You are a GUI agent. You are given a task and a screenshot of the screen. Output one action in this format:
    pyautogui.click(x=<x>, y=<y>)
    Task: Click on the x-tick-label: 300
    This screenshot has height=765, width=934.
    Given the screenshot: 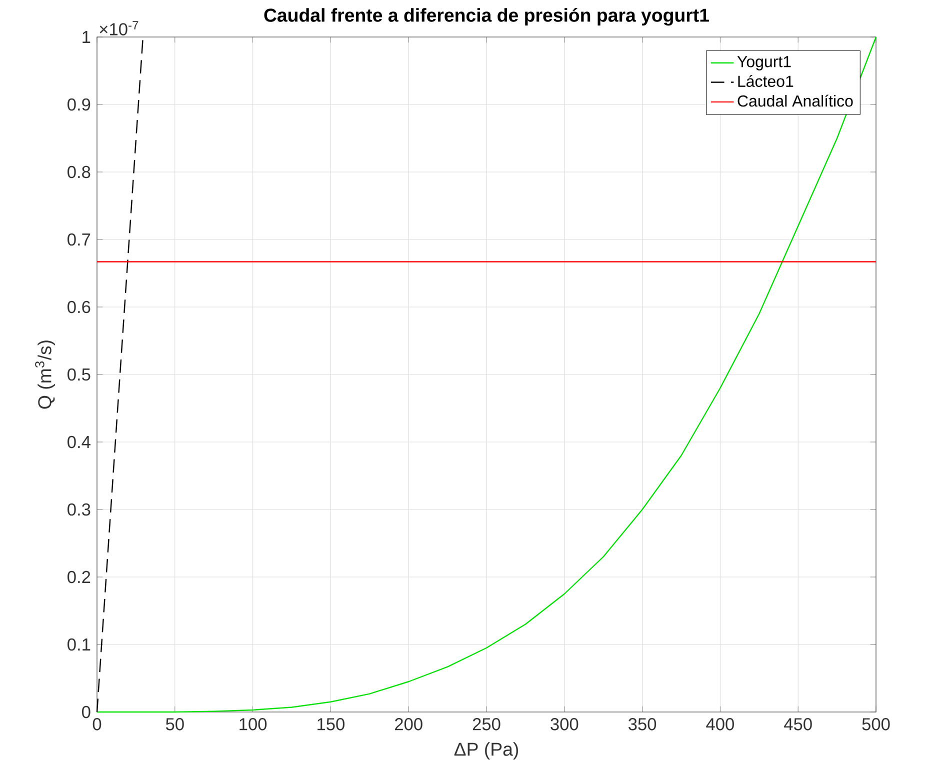 What is the action you would take?
    pyautogui.click(x=564, y=724)
    